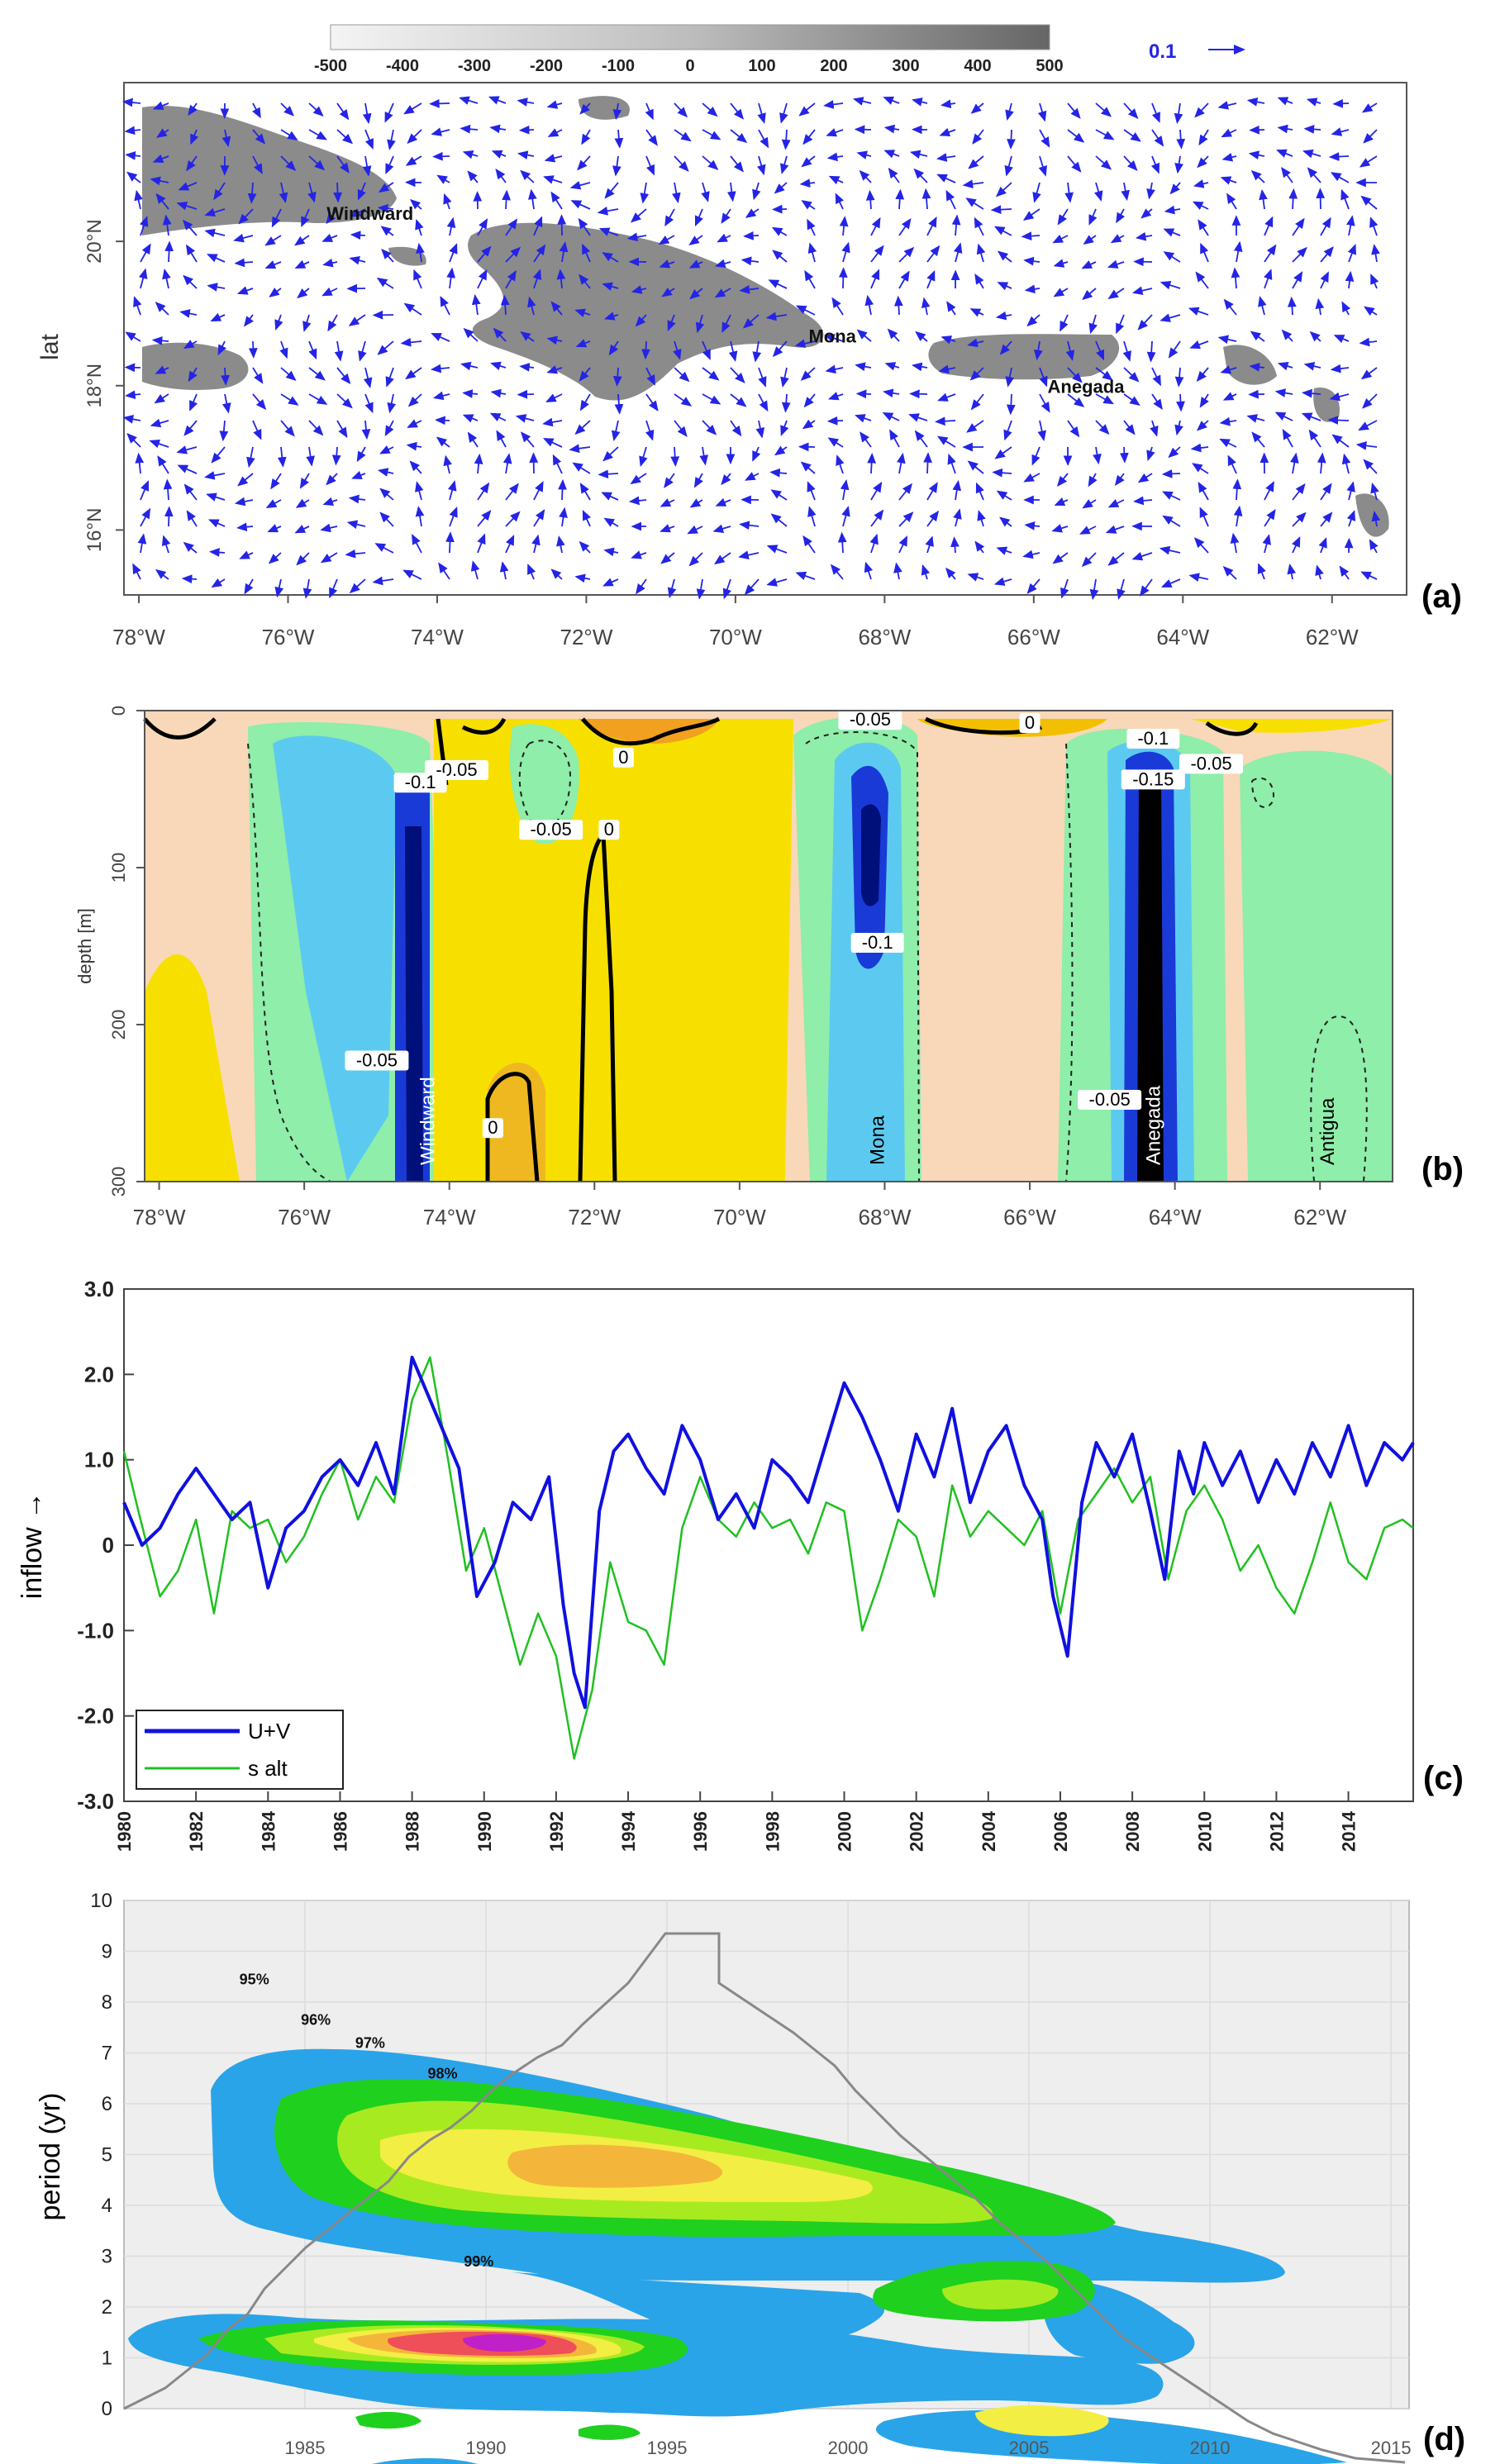 The width and height of the screenshot is (1500, 2464). I want to click on contour-zero-top, so click(651, 731).